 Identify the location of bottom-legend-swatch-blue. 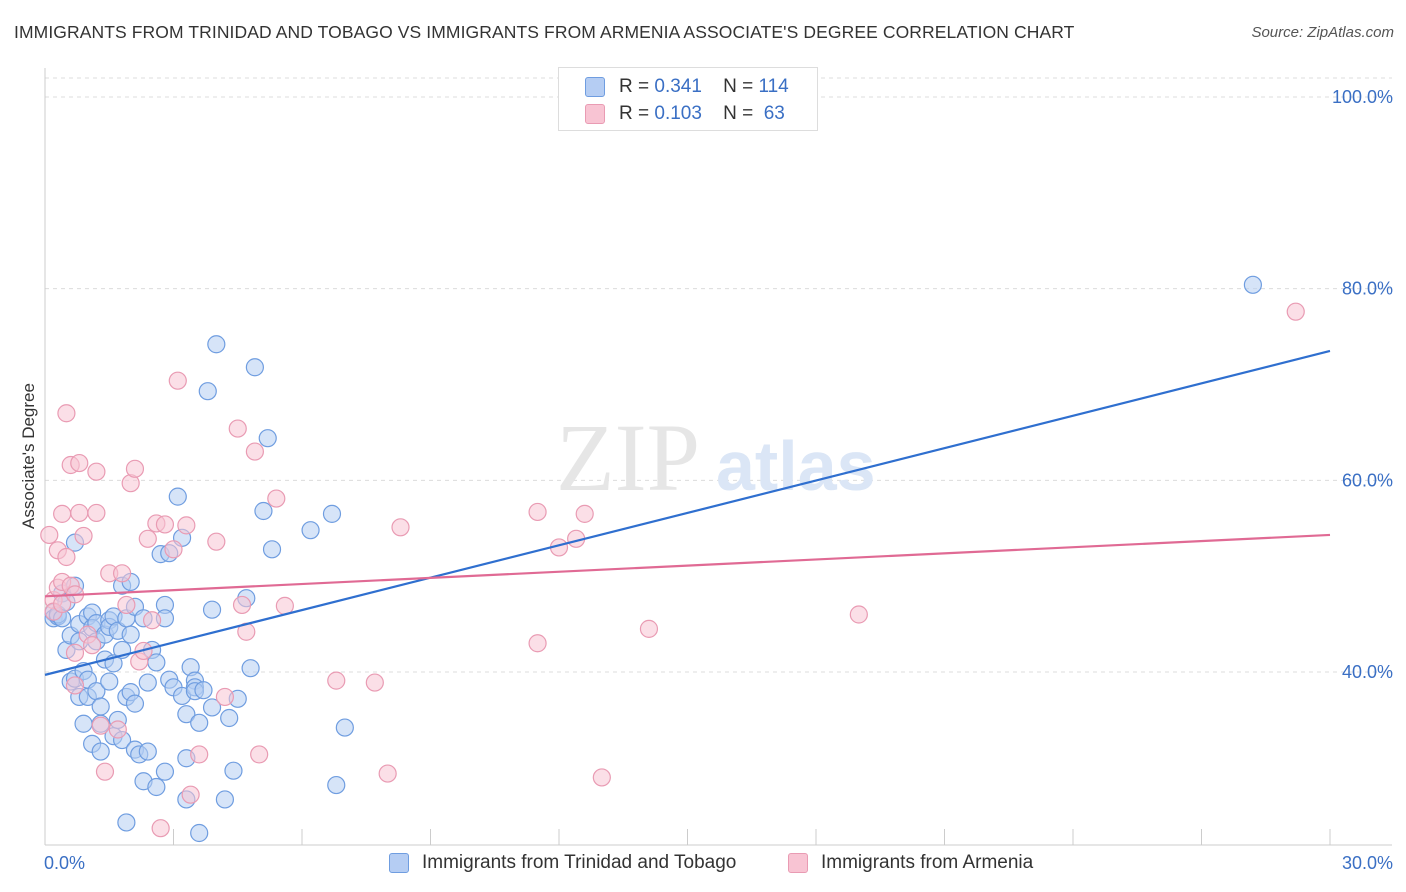
(399, 863).